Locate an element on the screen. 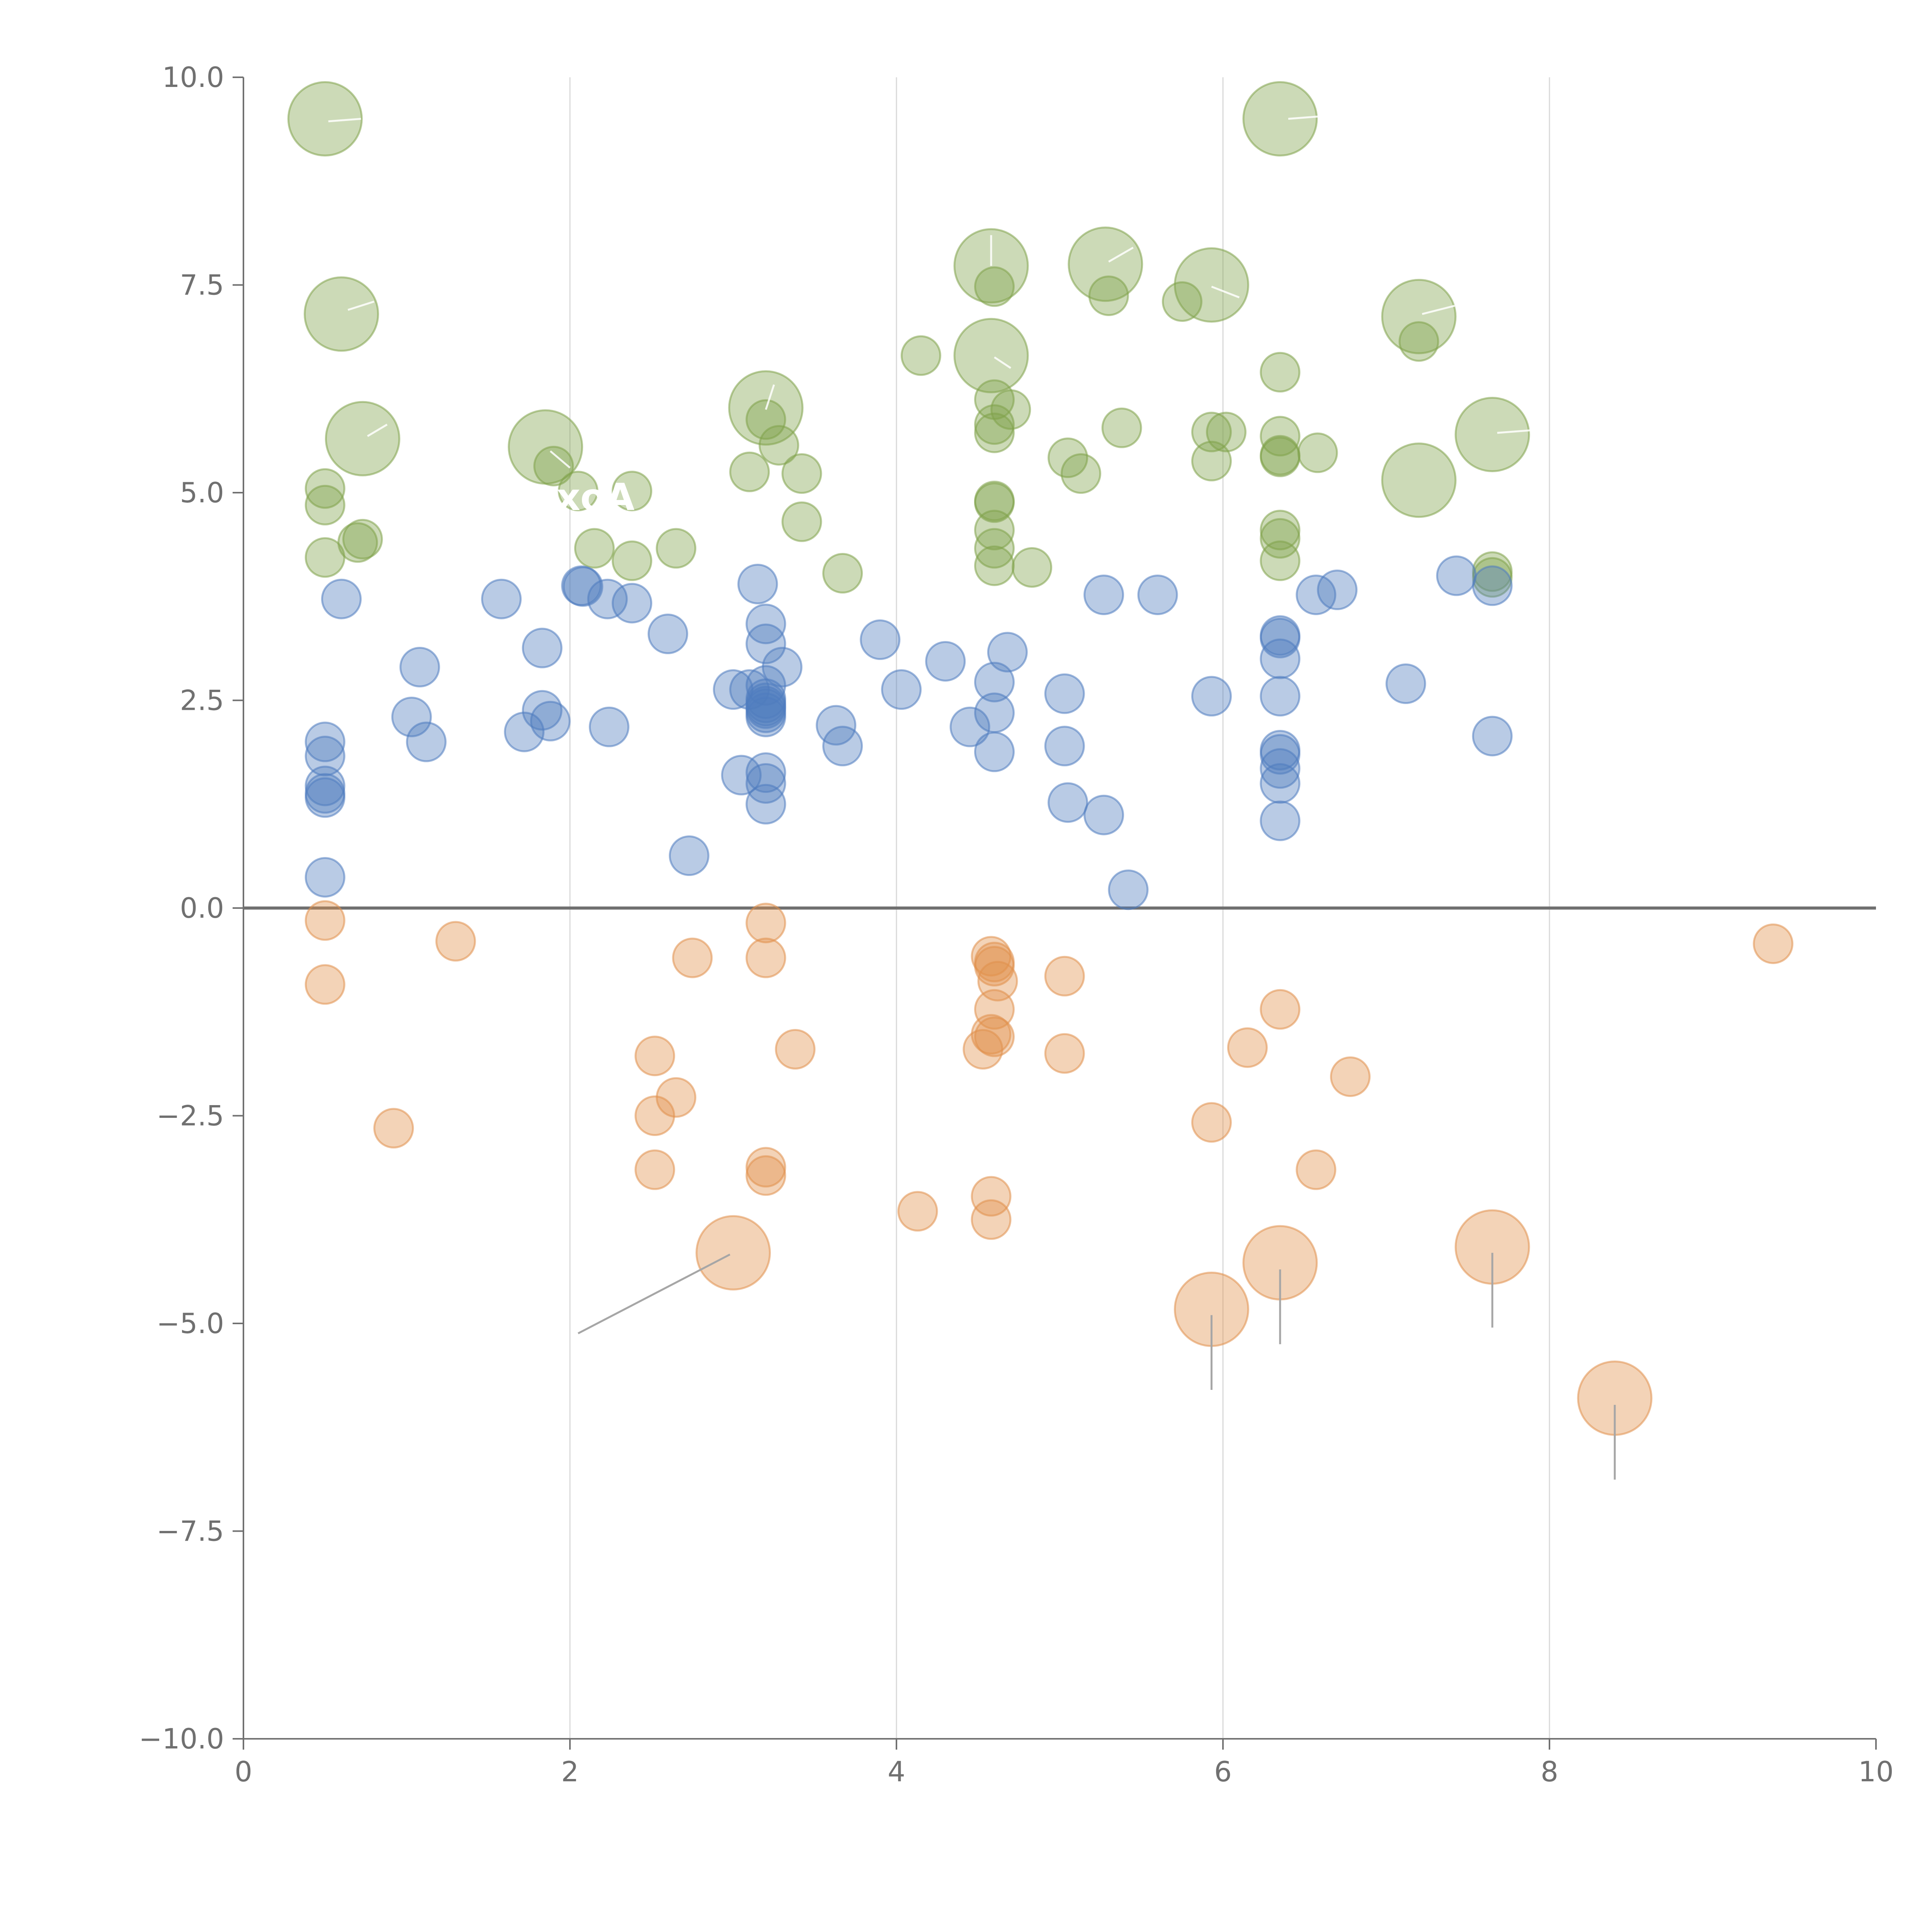 Image resolution: width=1932 pixels, height=1932 pixels. y-tick-label: −5.0 is located at coordinates (190, 1324).